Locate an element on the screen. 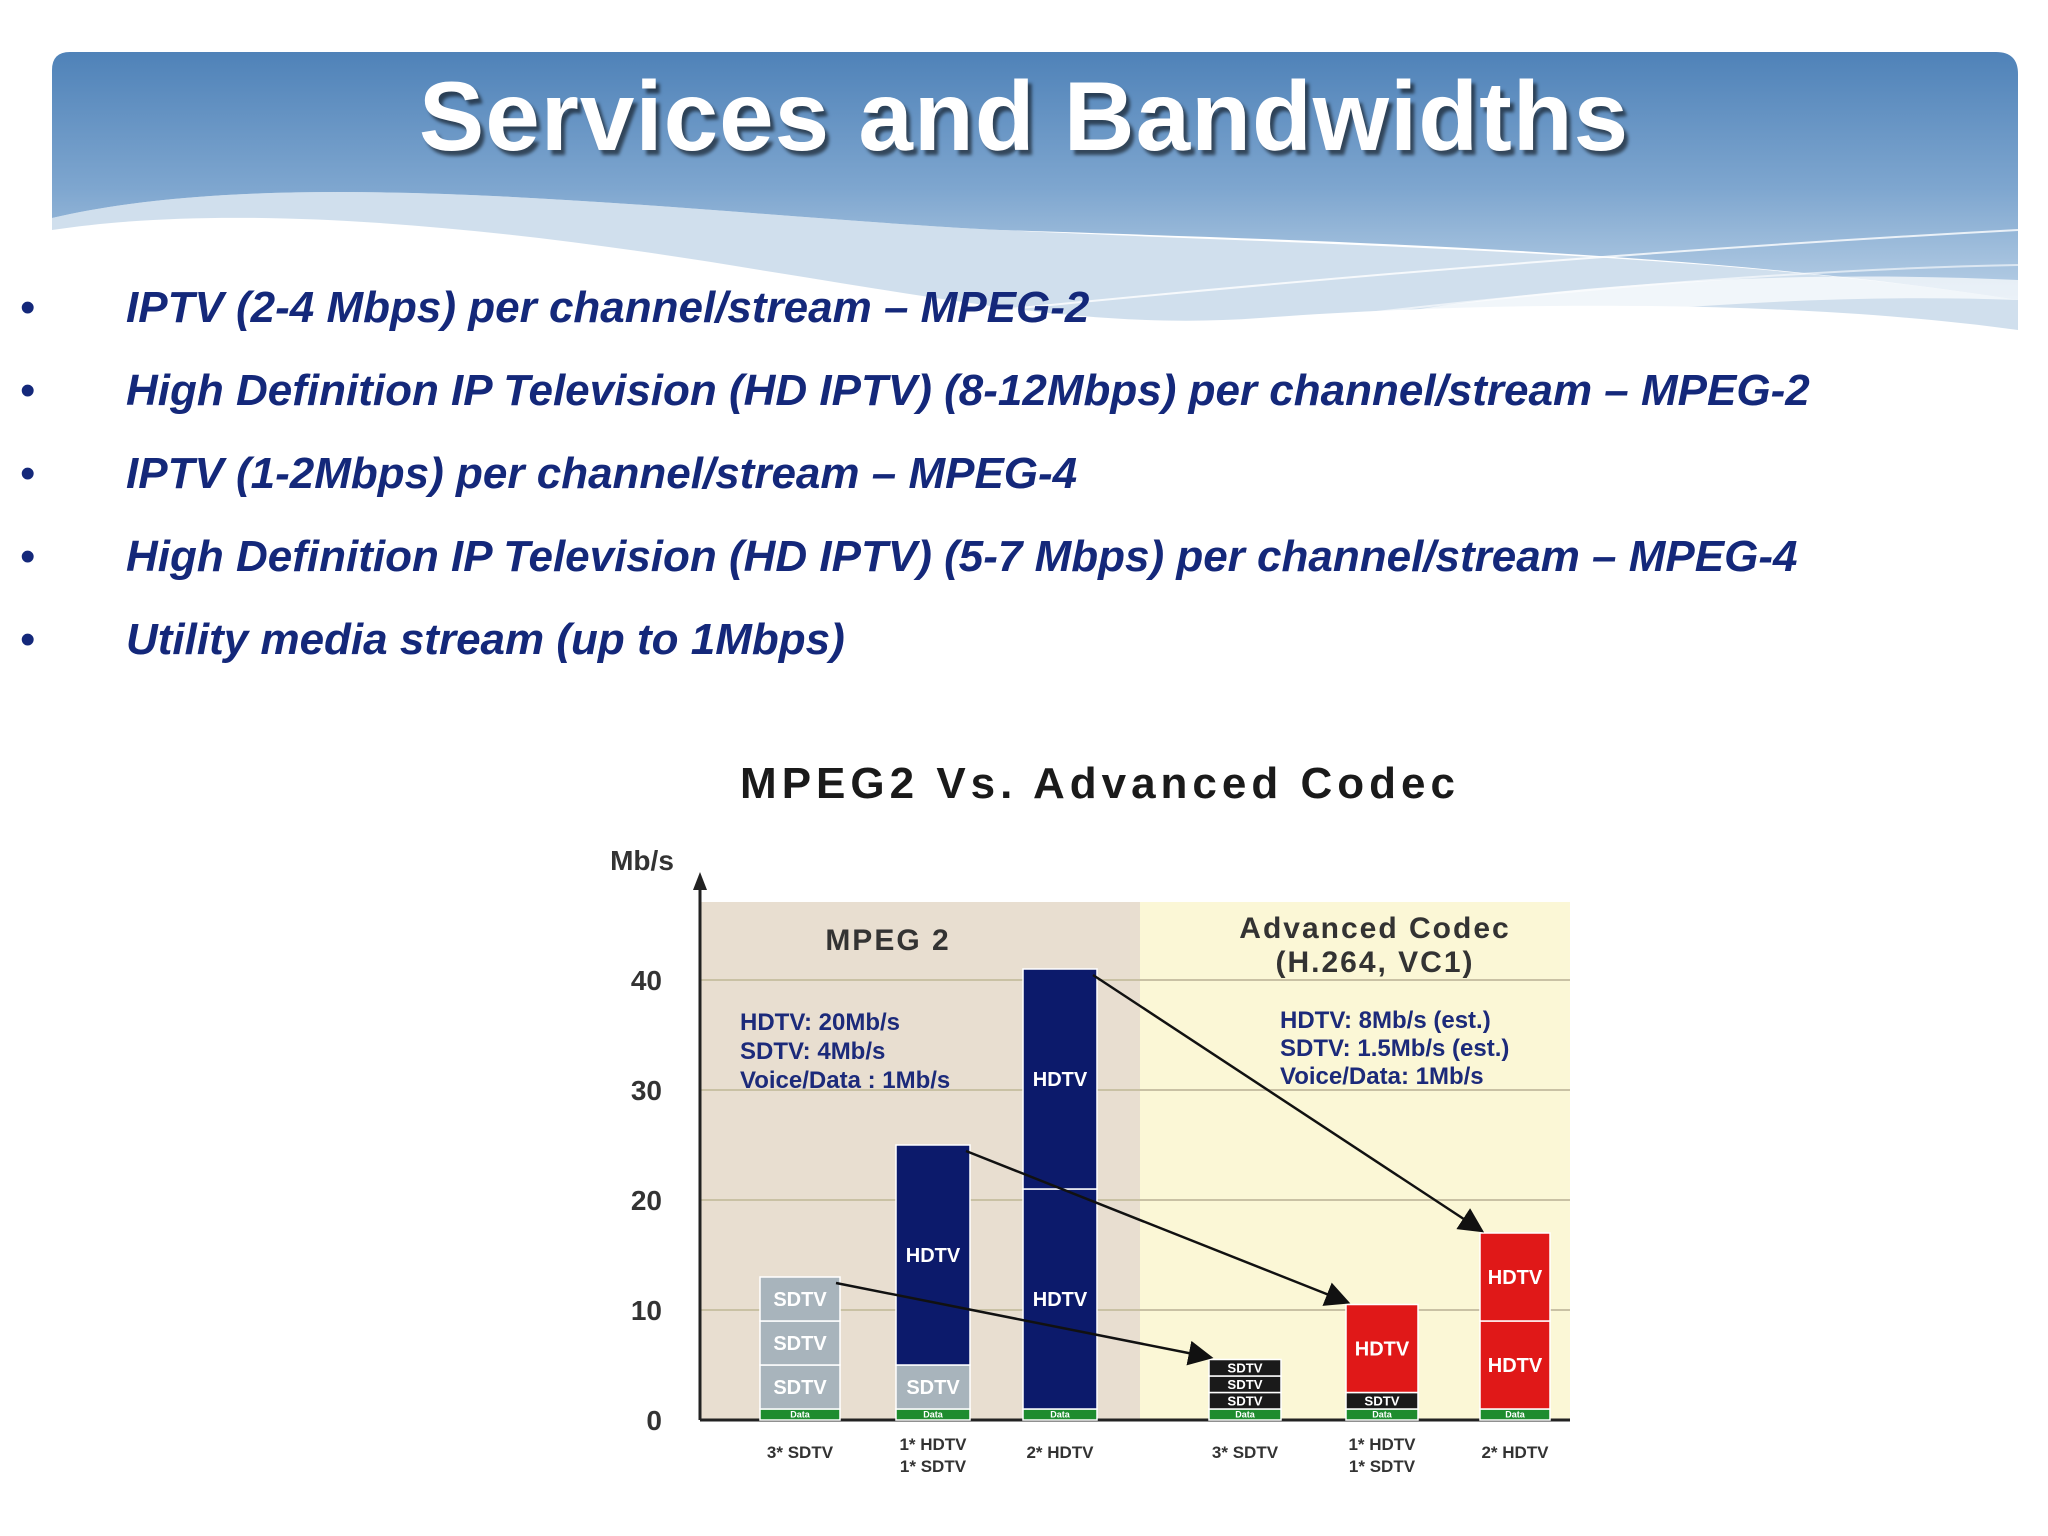 This screenshot has width=2048, height=1536. note-mpeg2: Voice/Data : 1Mb/s is located at coordinates (845, 1080).